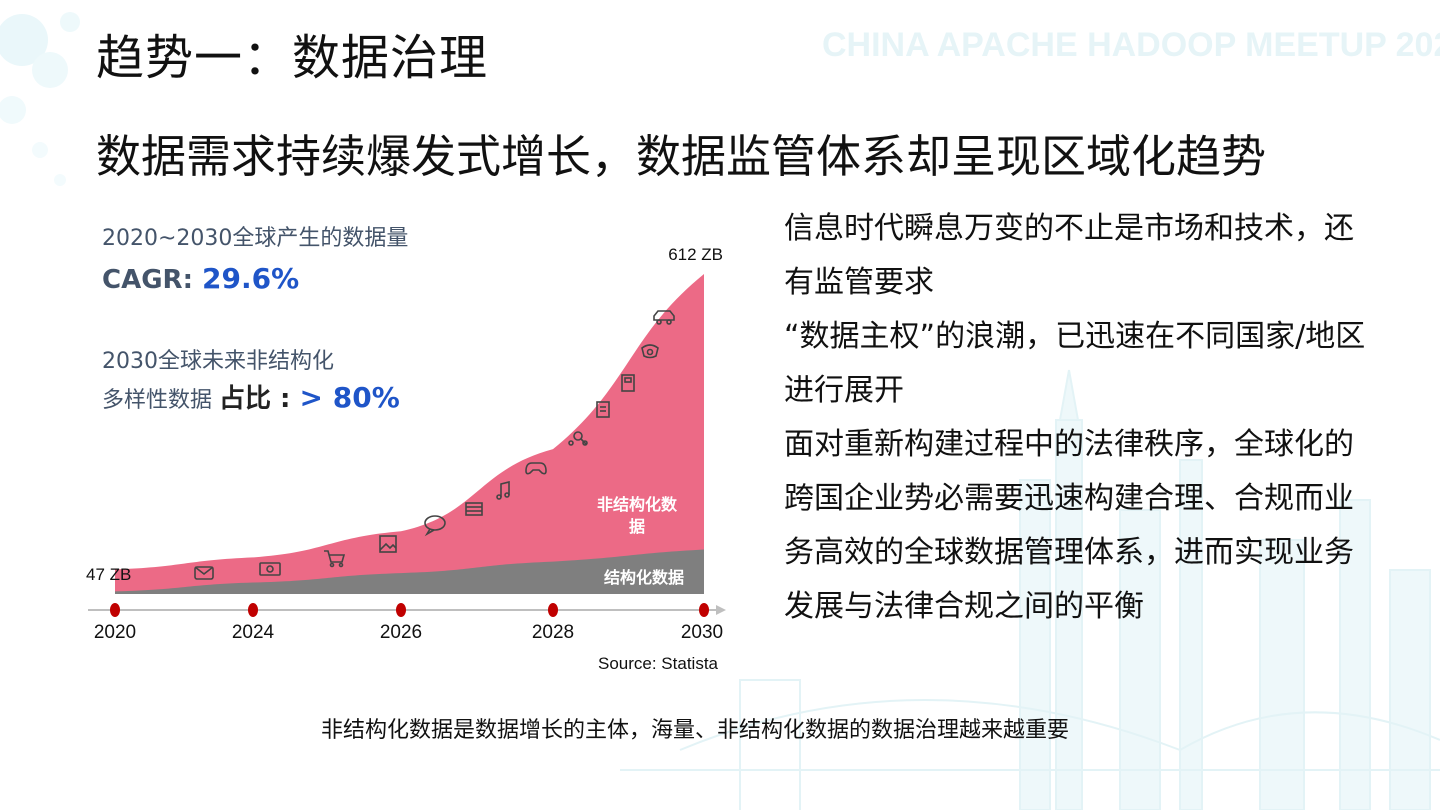 This screenshot has width=1440, height=810. I want to click on side-line: “数据主权”的浪潮，已迅速在不同国家/地区, so click(1075, 336).